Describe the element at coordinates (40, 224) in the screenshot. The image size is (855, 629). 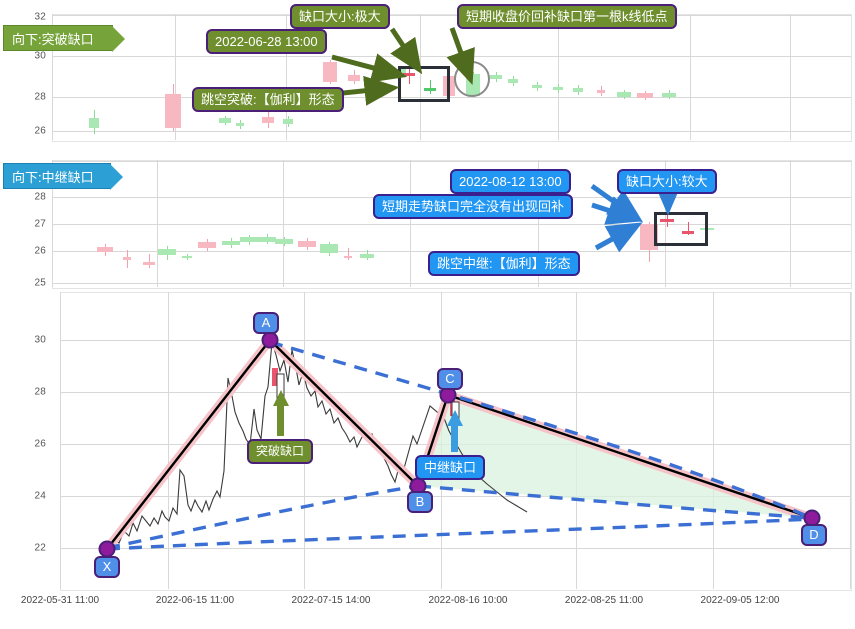
I see `y-tick: 27` at that location.